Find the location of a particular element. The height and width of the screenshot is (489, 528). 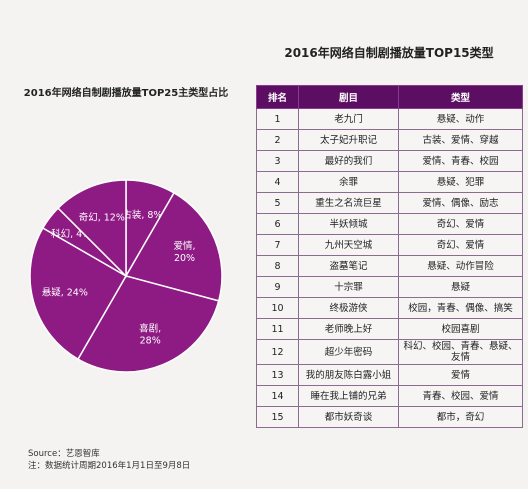

cell-genre: 悬疑、动作冒险 is located at coordinates (460, 266).